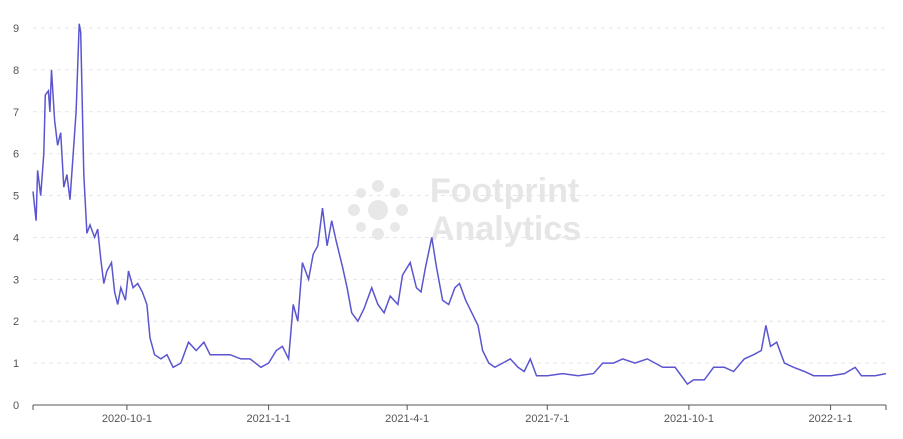 Image resolution: width=903 pixels, height=439 pixels. I want to click on y-tick-label: 1, so click(16, 364).